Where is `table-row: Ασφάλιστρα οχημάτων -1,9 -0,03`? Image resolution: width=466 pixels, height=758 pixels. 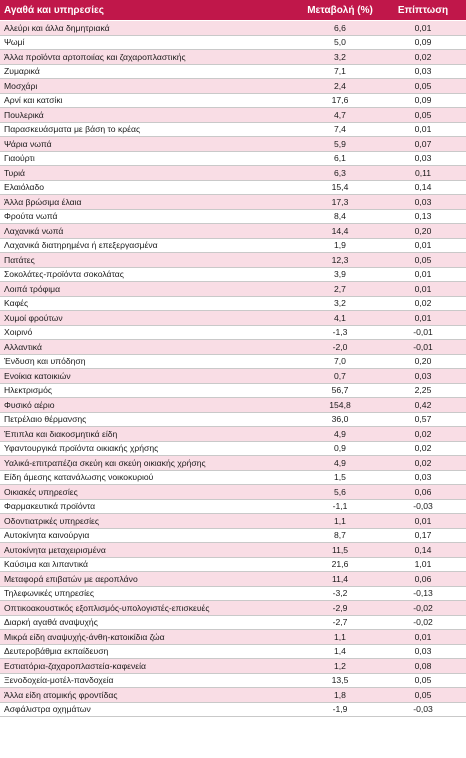
table-row: Ασφάλιστρα οχημάτων -1,9 -0,03 is located at coordinates (233, 709).